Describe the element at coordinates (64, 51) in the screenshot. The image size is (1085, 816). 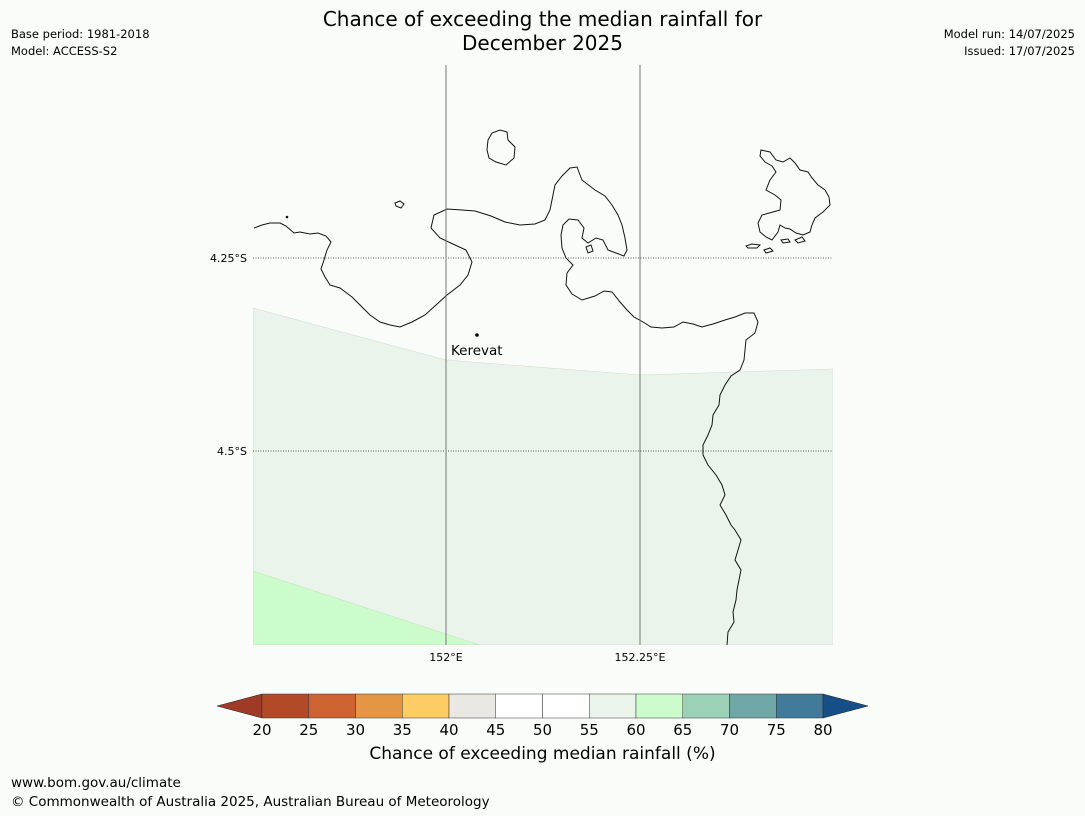
I see `model-name: Model: ACCESS-S2` at that location.